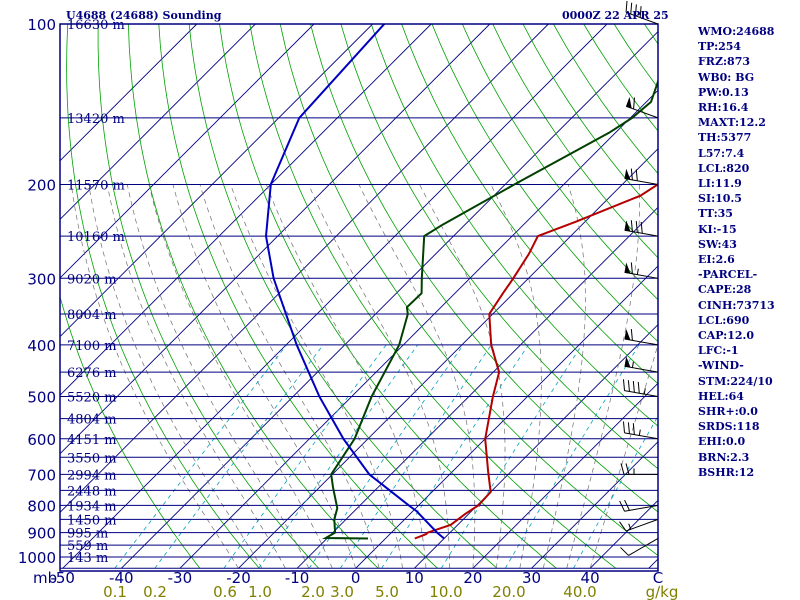 The height and width of the screenshot is (600, 800). Describe the element at coordinates (414, 578) in the screenshot. I see `temperature-tick-label: 10` at that location.